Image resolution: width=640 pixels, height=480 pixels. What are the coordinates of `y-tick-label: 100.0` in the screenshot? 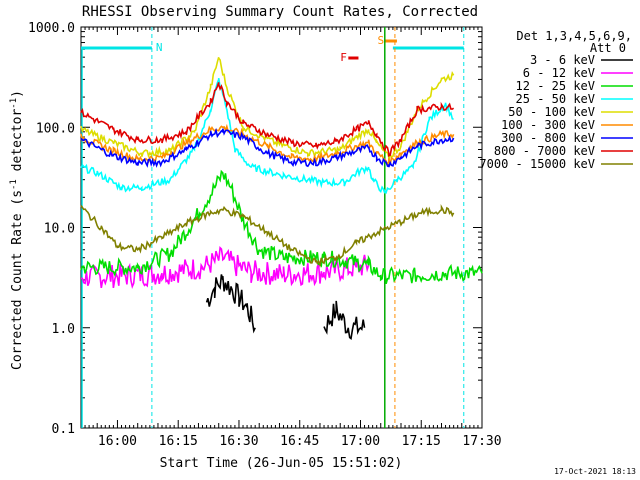 It's located at (55, 128).